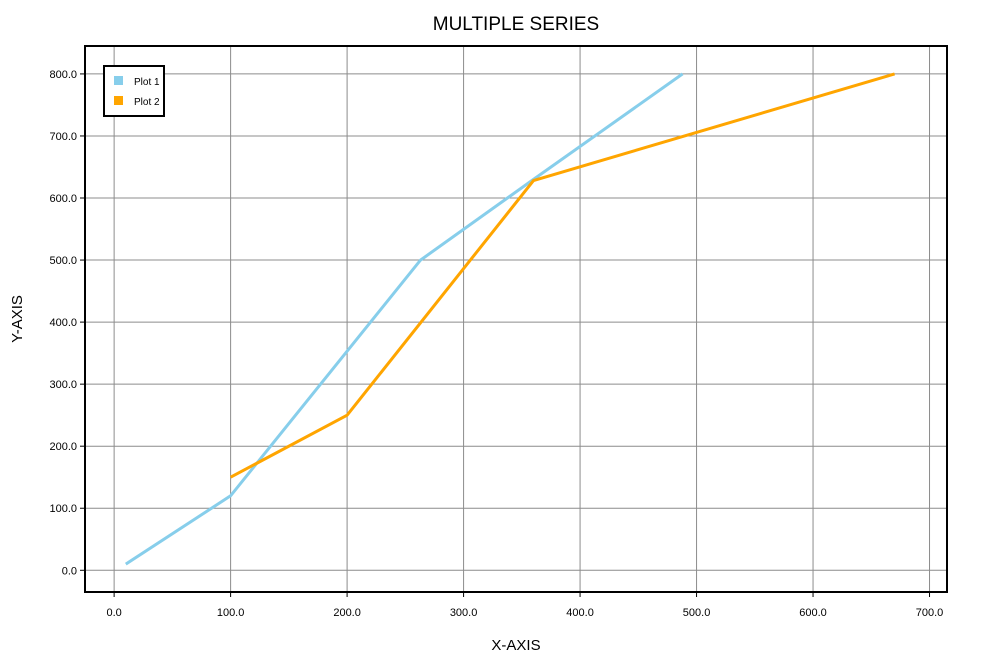 This screenshot has height=660, width=1000. I want to click on x-tick-label: 0.0, so click(113, 613).